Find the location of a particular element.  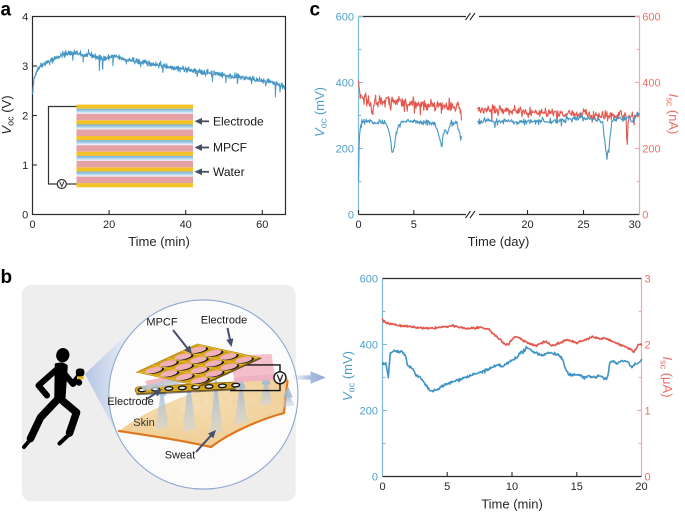

svg-text: 30 is located at coordinates (635, 225).